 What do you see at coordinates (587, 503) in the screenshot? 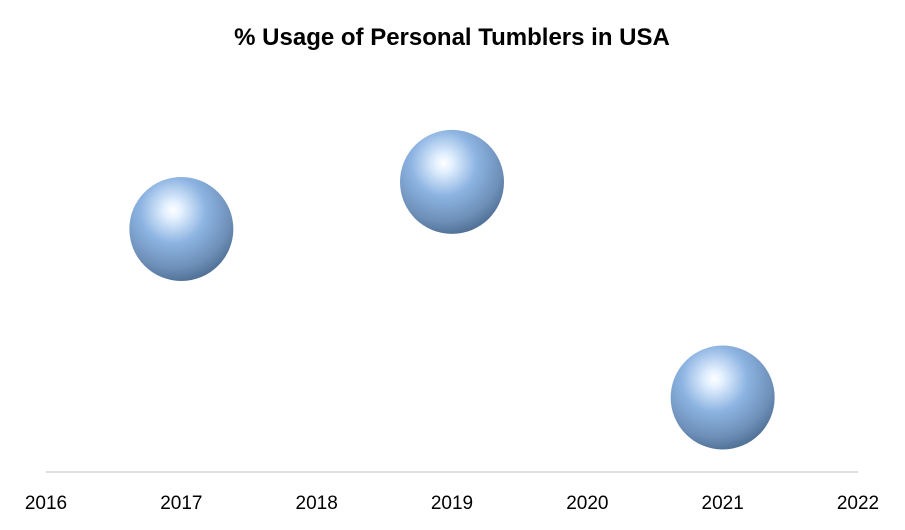
I see `x-tick-label: 2020` at bounding box center [587, 503].